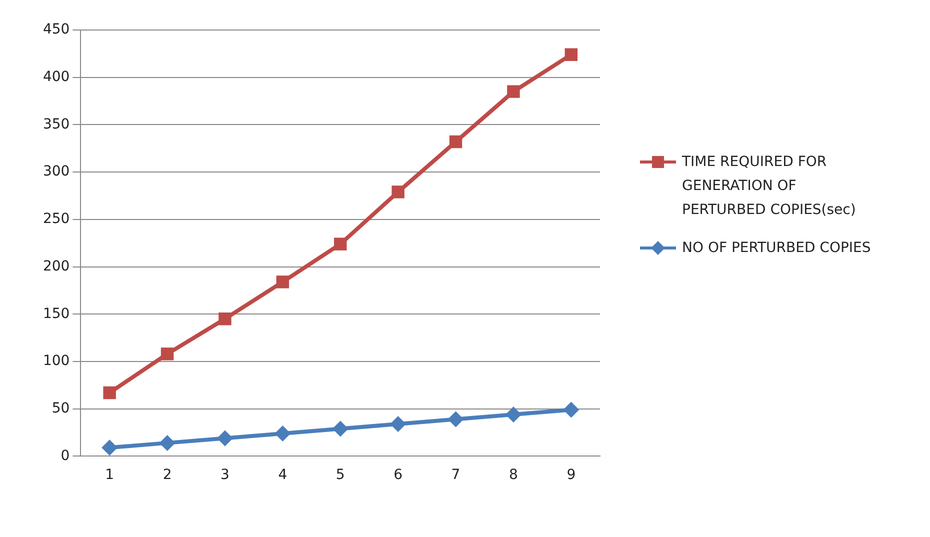 The width and height of the screenshot is (930, 537). Describe the element at coordinates (61, 408) in the screenshot. I see `y-tick-label: 50` at that location.